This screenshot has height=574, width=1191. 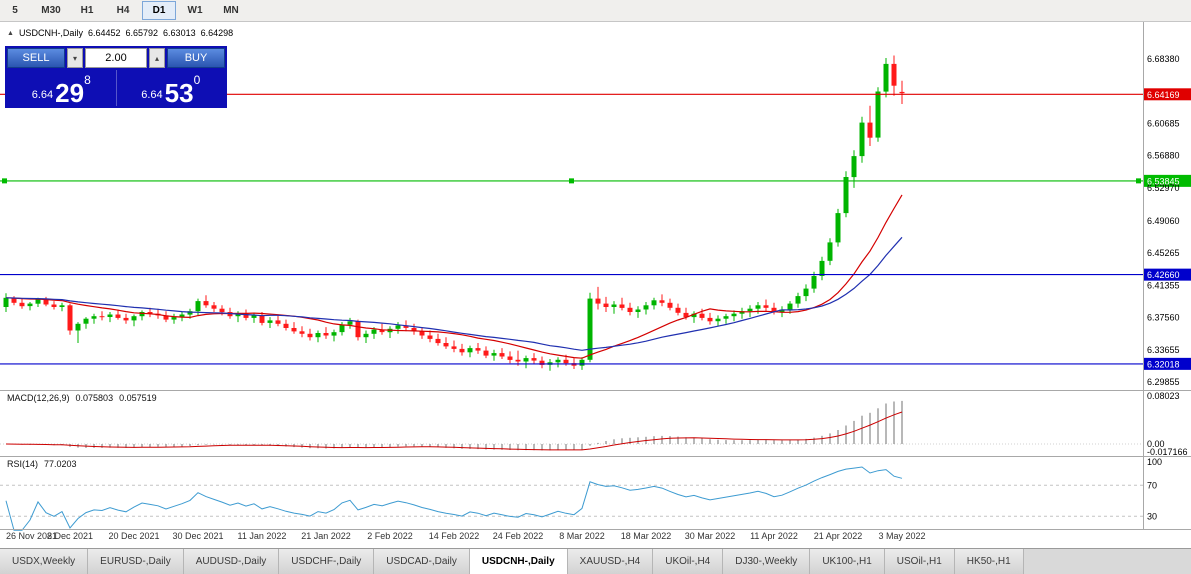 I want to click on rsi-name: RSI(14), so click(x=23, y=464).